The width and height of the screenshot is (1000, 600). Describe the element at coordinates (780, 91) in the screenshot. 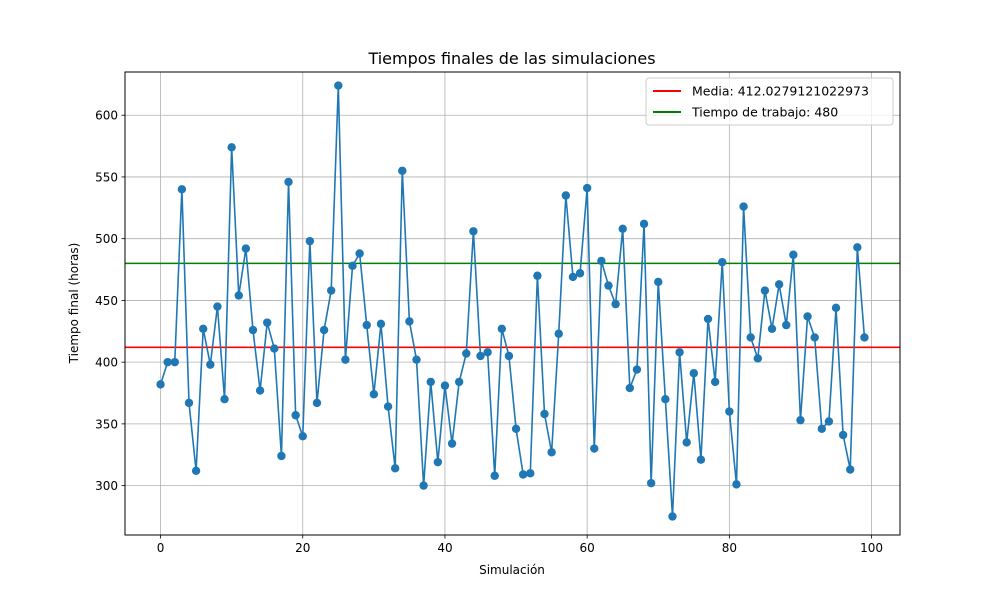

I see `legend-label-media: Media: 412.0279121022973` at that location.